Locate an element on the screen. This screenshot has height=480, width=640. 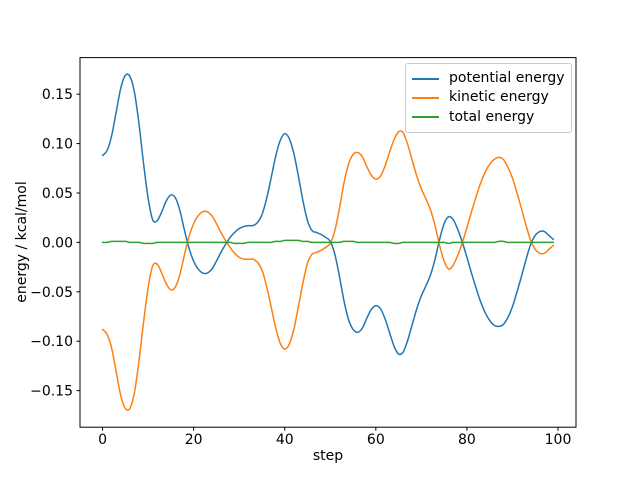
series-line-total-energy is located at coordinates (328, 242).